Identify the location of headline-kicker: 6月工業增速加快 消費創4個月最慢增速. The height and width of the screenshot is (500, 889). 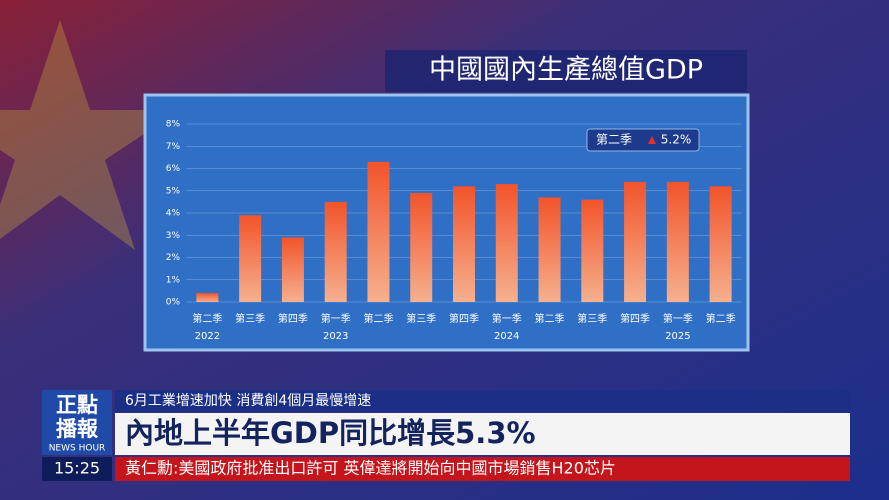
(248, 400).